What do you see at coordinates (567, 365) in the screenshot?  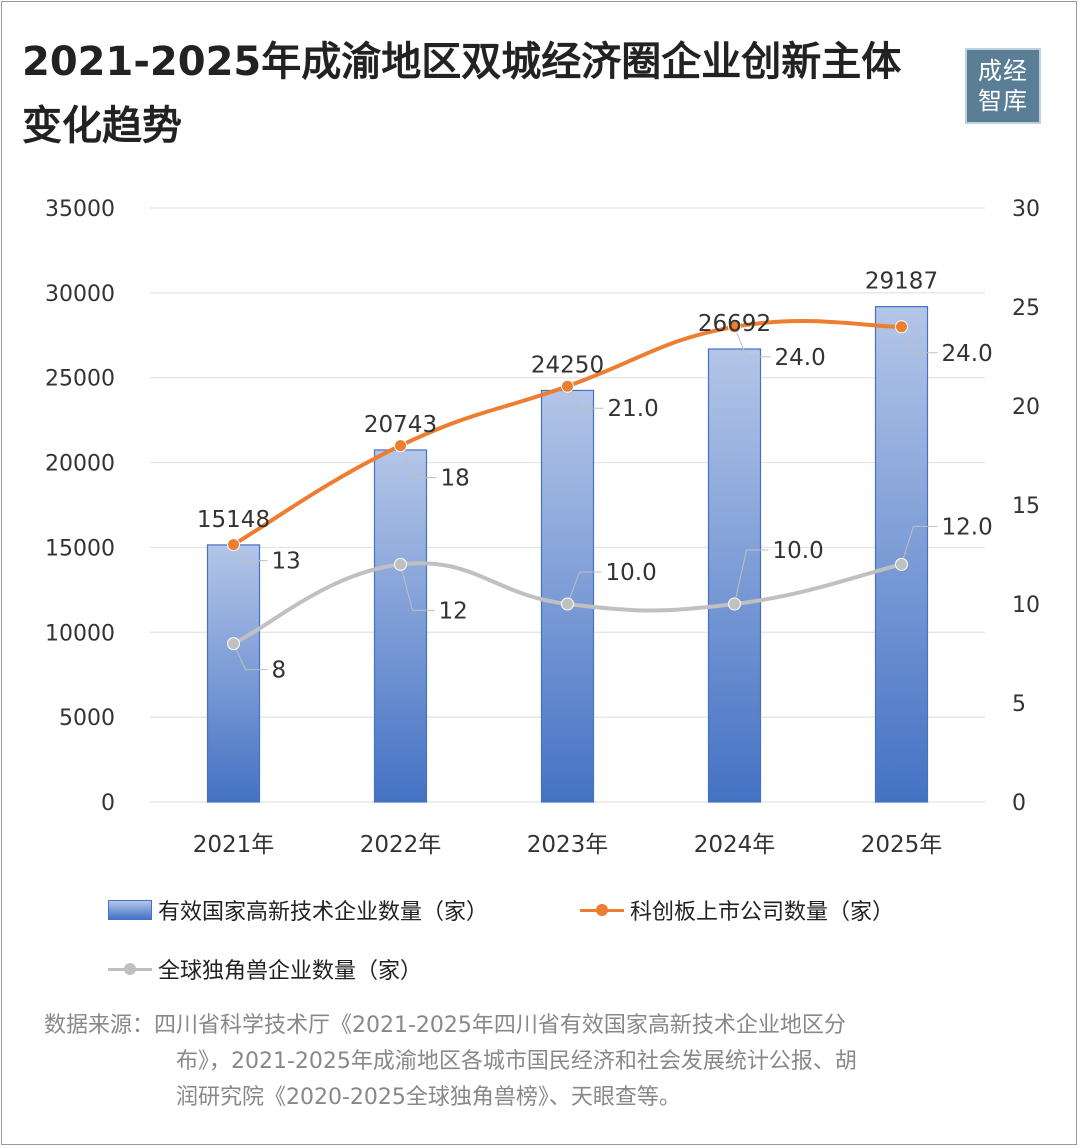 I see `bar-data-label: 24250` at bounding box center [567, 365].